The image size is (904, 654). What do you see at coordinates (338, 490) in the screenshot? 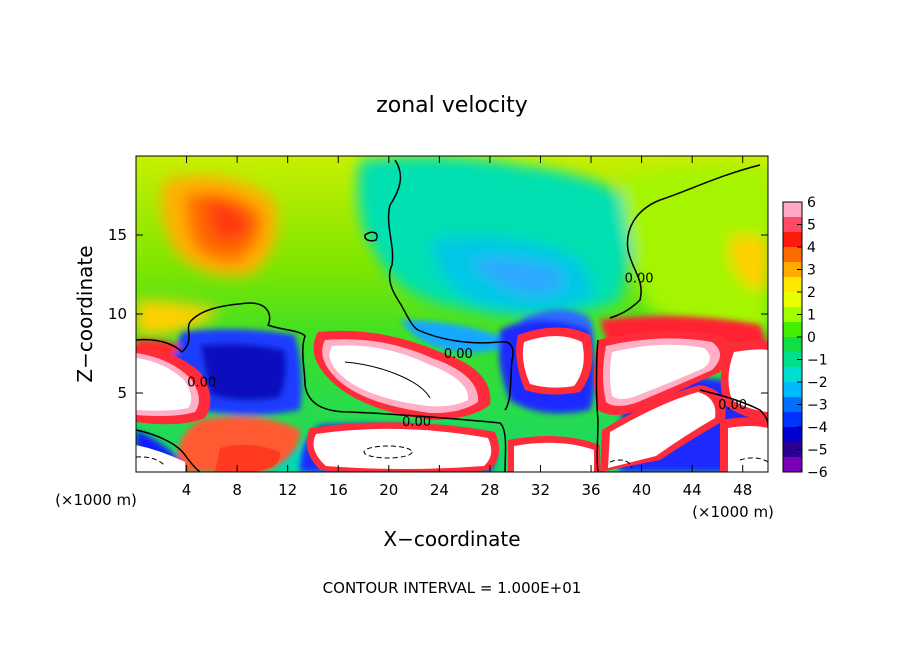
I see `x-tick-label: 16` at bounding box center [338, 490].